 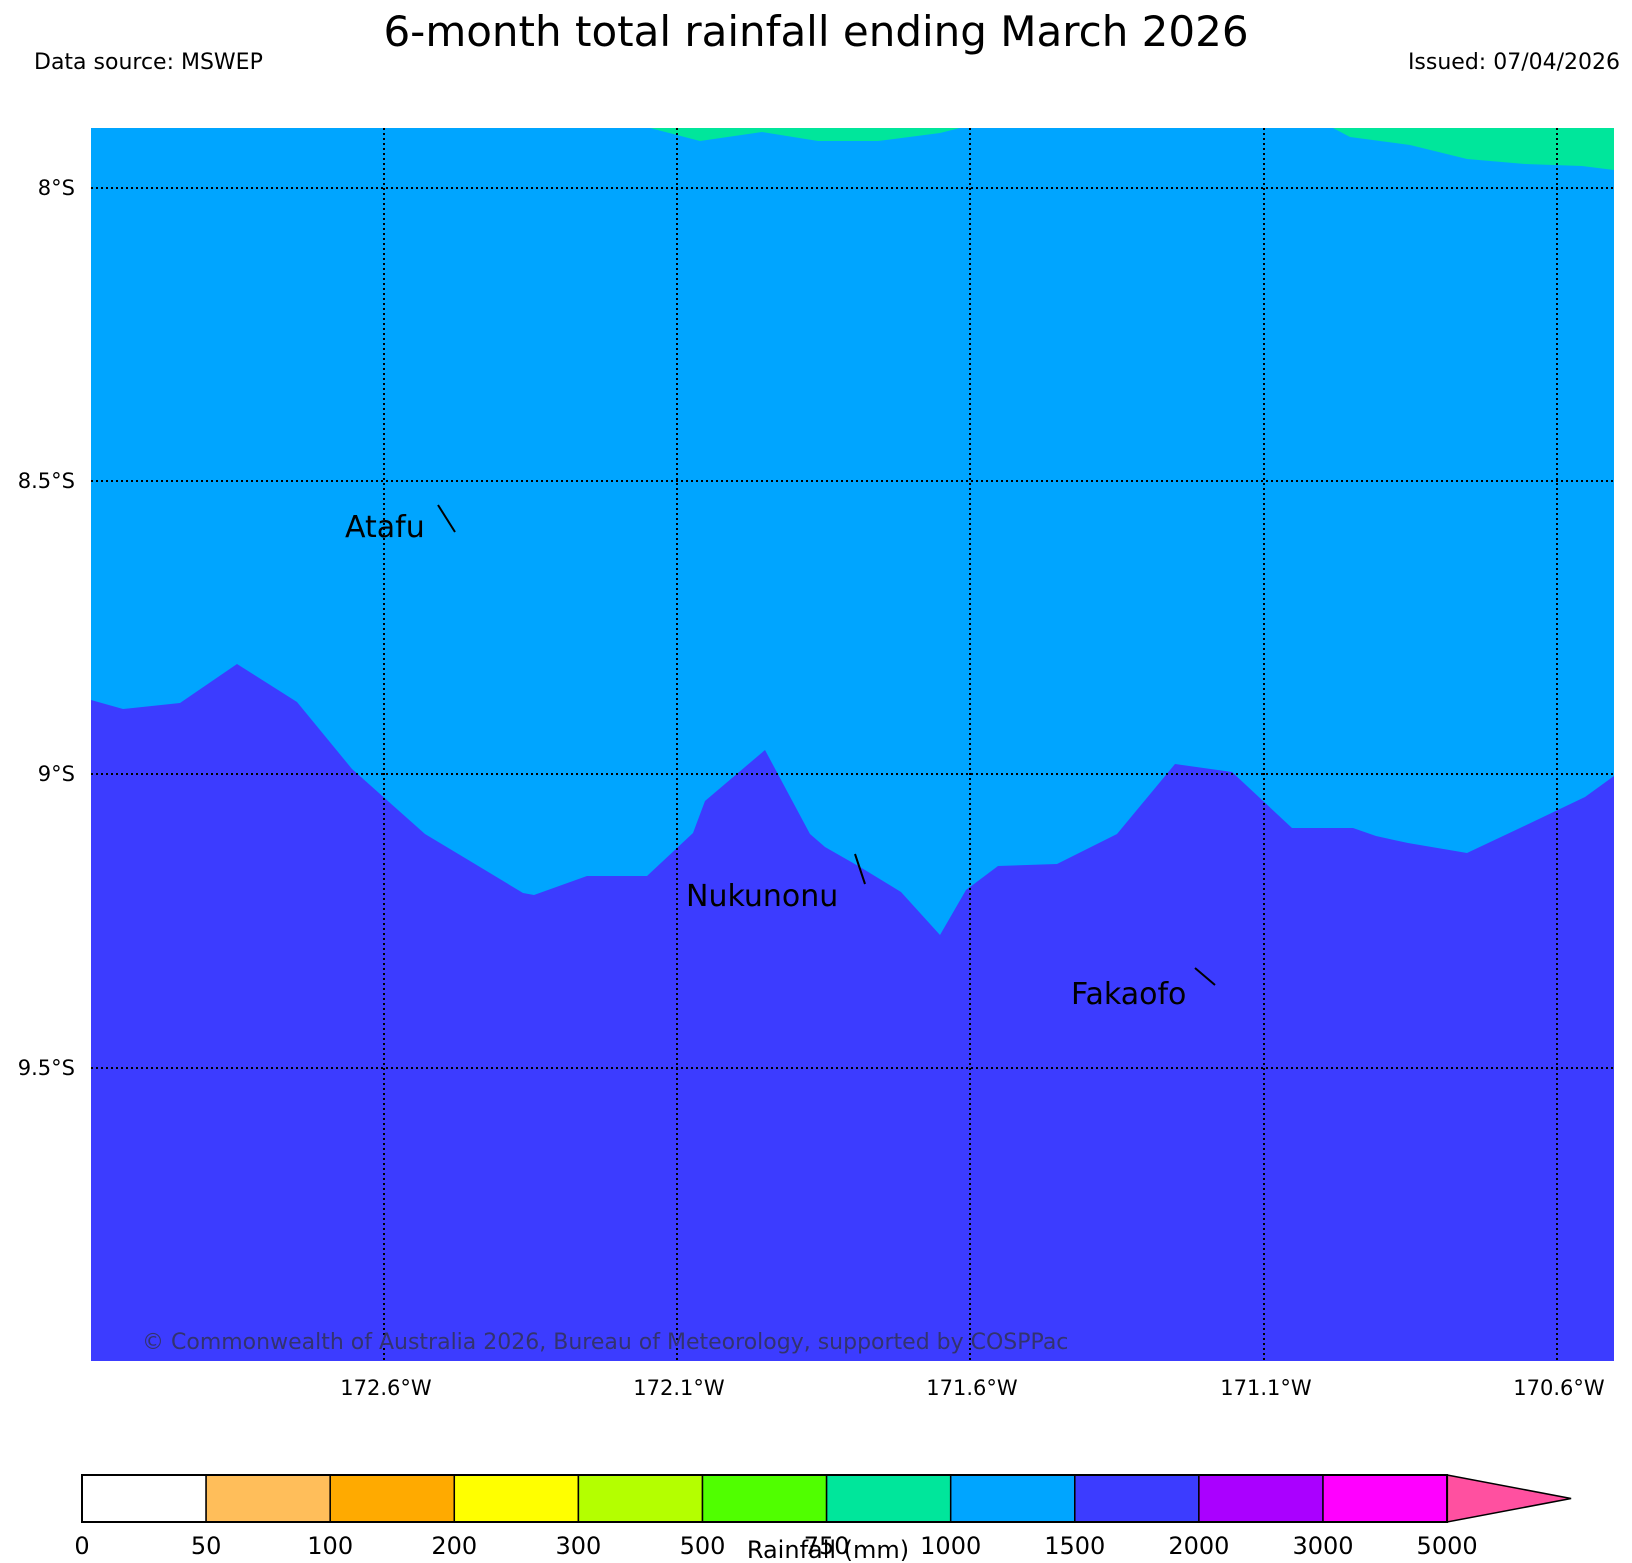 I want to click on place-label-atafu: Atafu, so click(x=385, y=527).